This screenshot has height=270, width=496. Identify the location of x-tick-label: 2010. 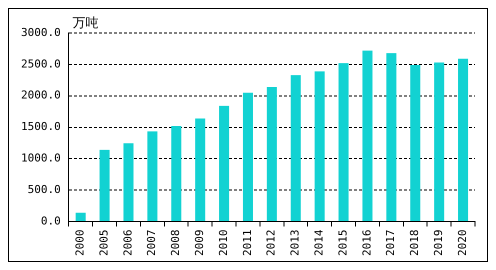
(223, 243).